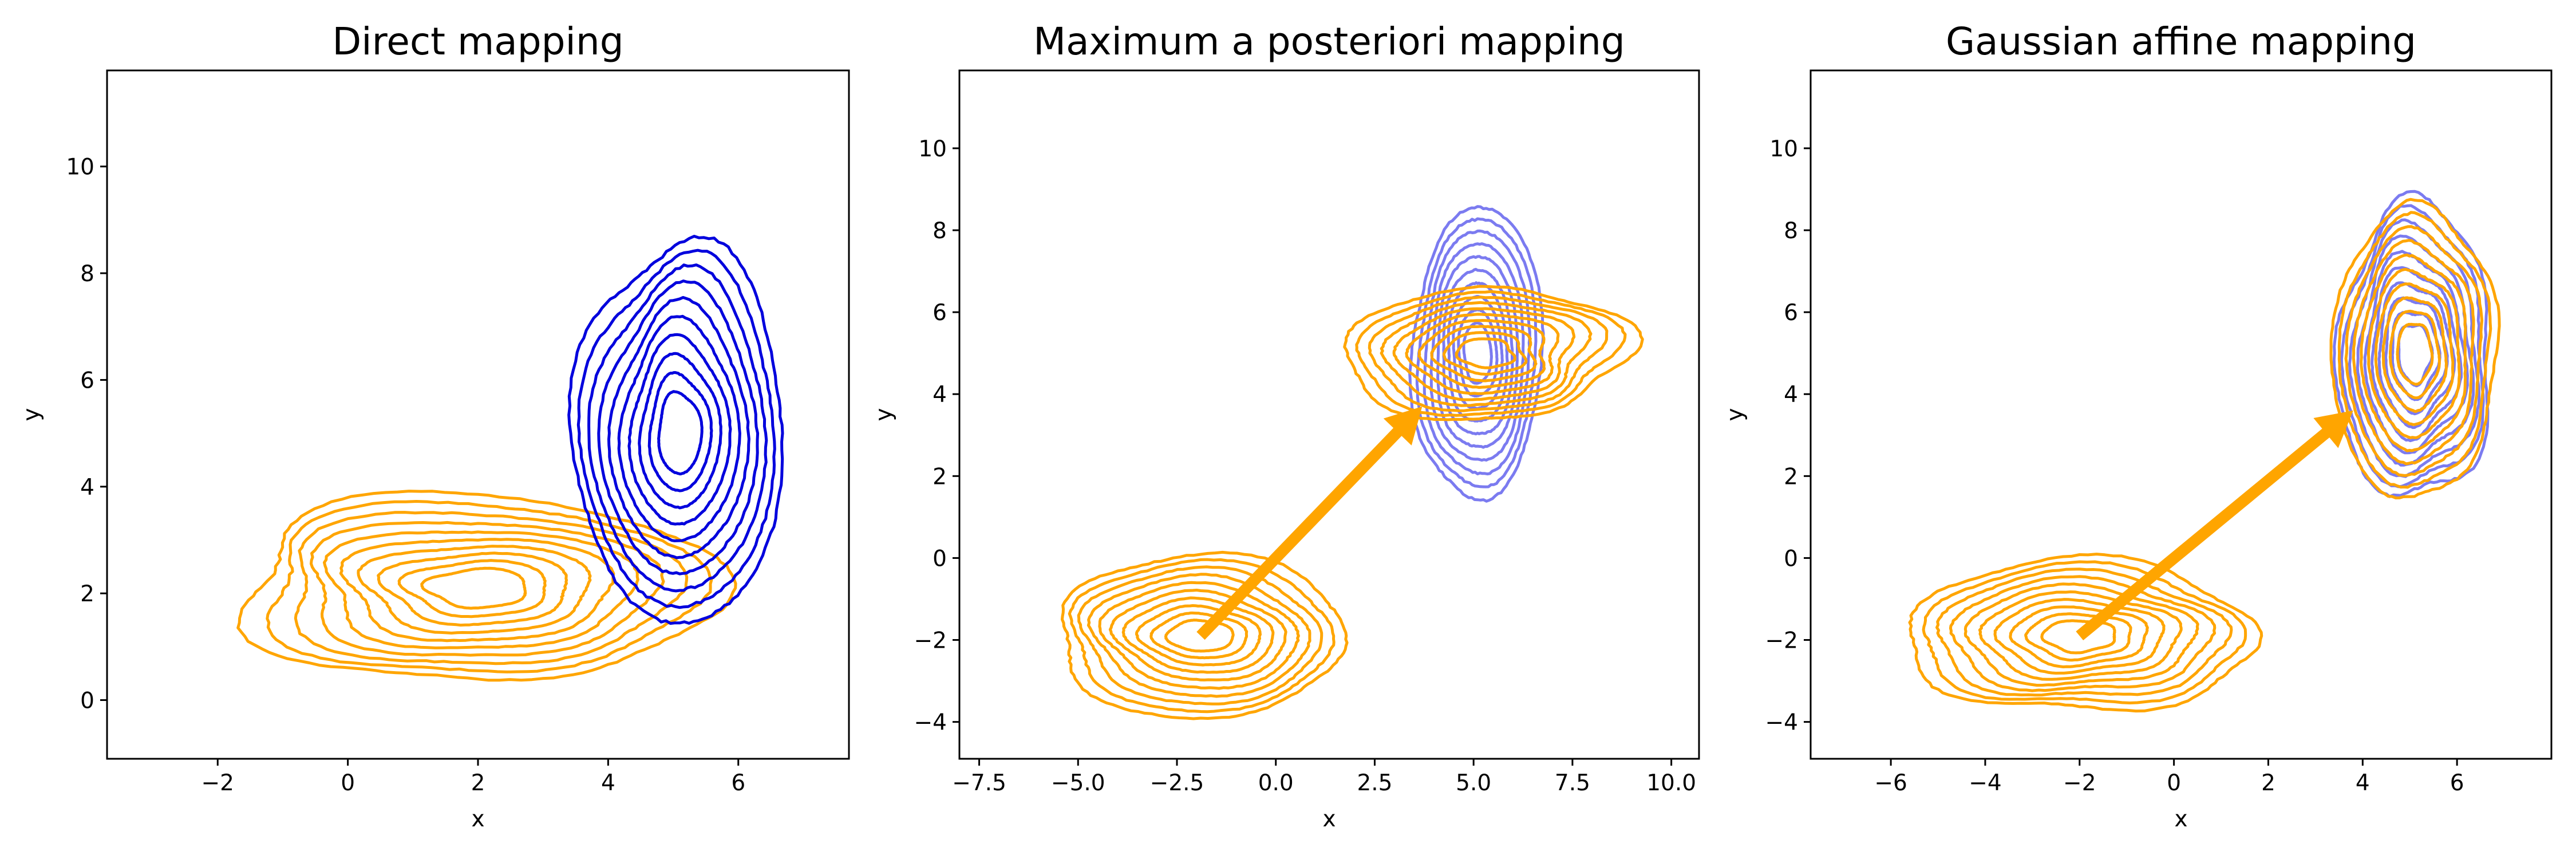 The image size is (2576, 859). Describe the element at coordinates (1473, 783) in the screenshot. I see `x-tick-label: 5.0` at that location.